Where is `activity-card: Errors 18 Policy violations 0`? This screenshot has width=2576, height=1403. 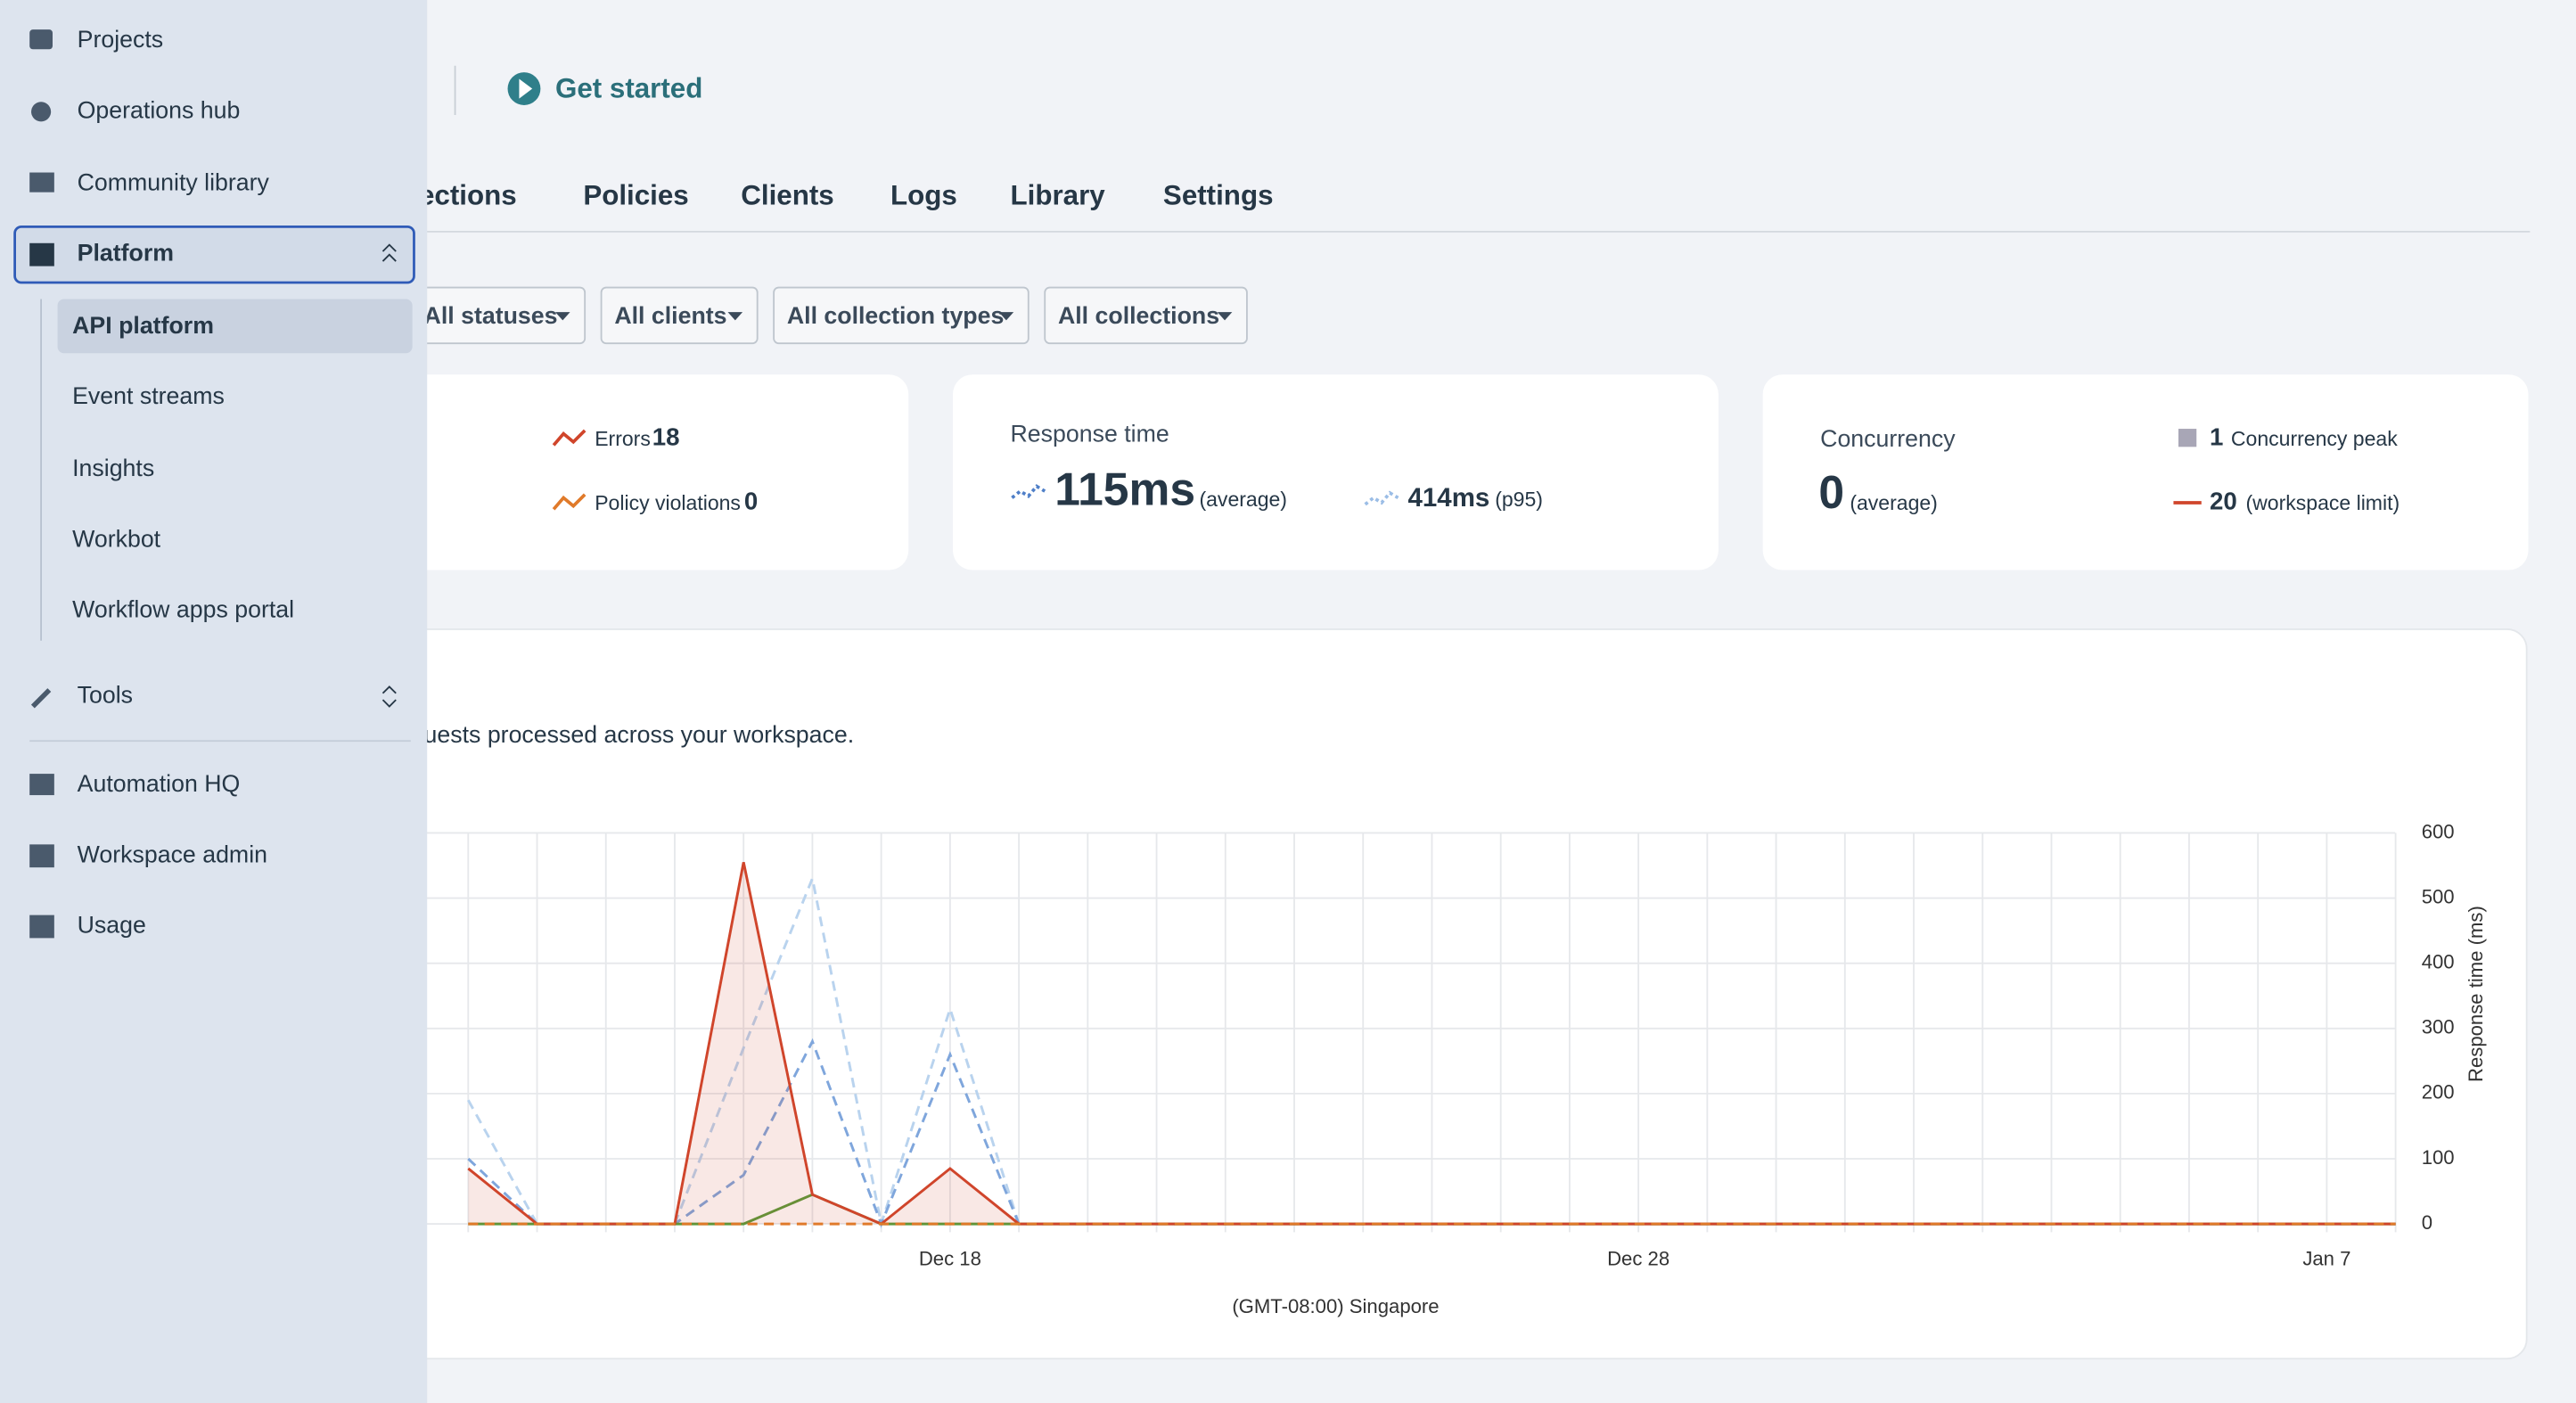
activity-card: Errors 18 Policy violations 0 is located at coordinates (618, 472).